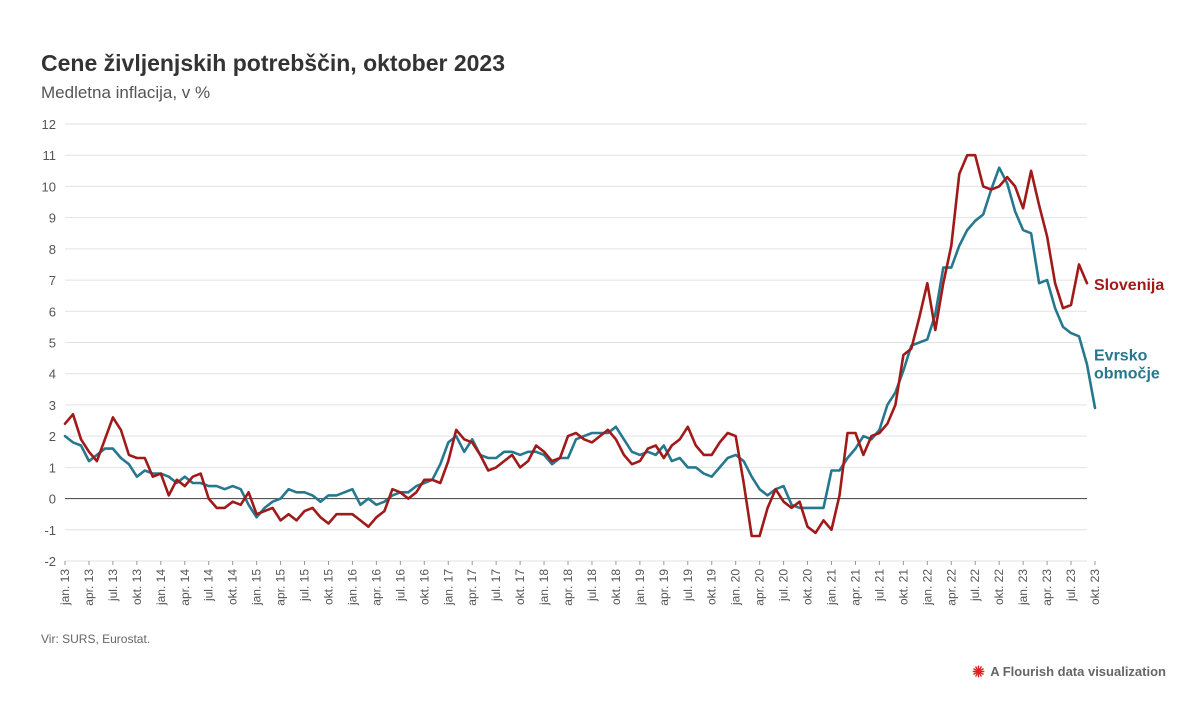 This screenshot has width=1200, height=707. I want to click on x-tick-label: okt. 16, so click(424, 587).